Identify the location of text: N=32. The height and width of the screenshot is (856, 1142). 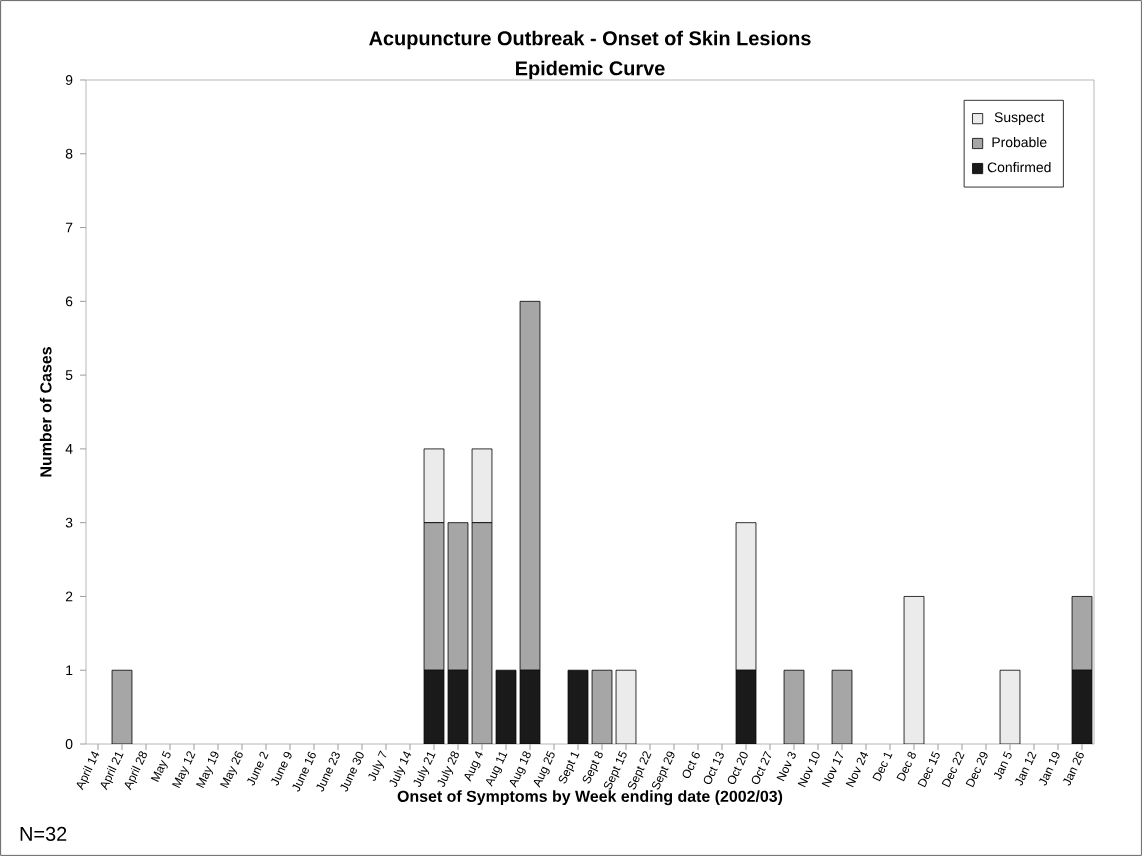
(43, 833).